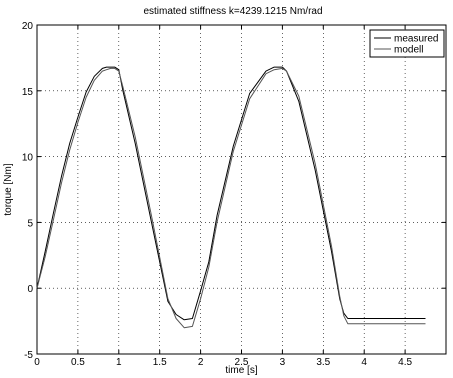  I want to click on x-tick-label: 2, so click(201, 362).